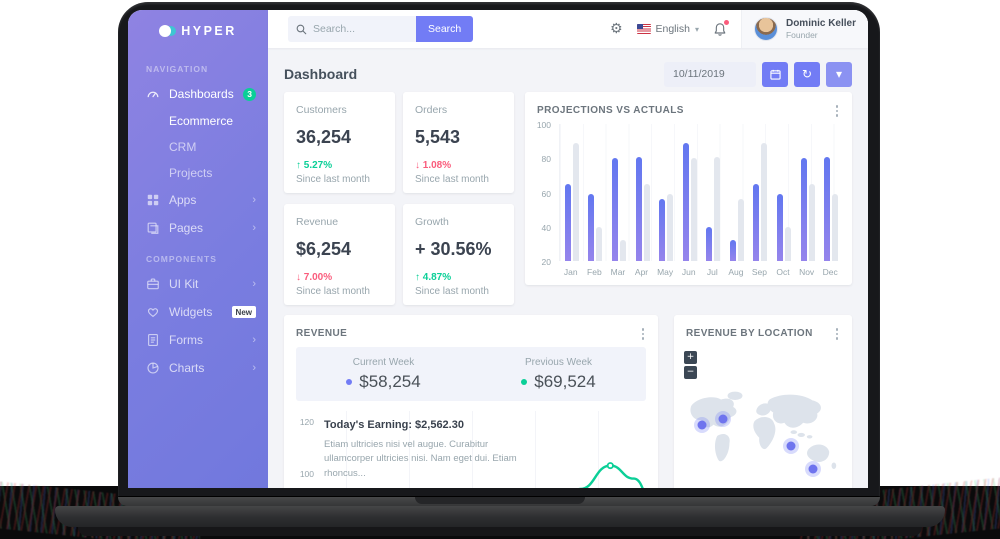 This screenshot has height=539, width=1000. What do you see at coordinates (667, 29) in the screenshot?
I see `language-selector: English ▾` at bounding box center [667, 29].